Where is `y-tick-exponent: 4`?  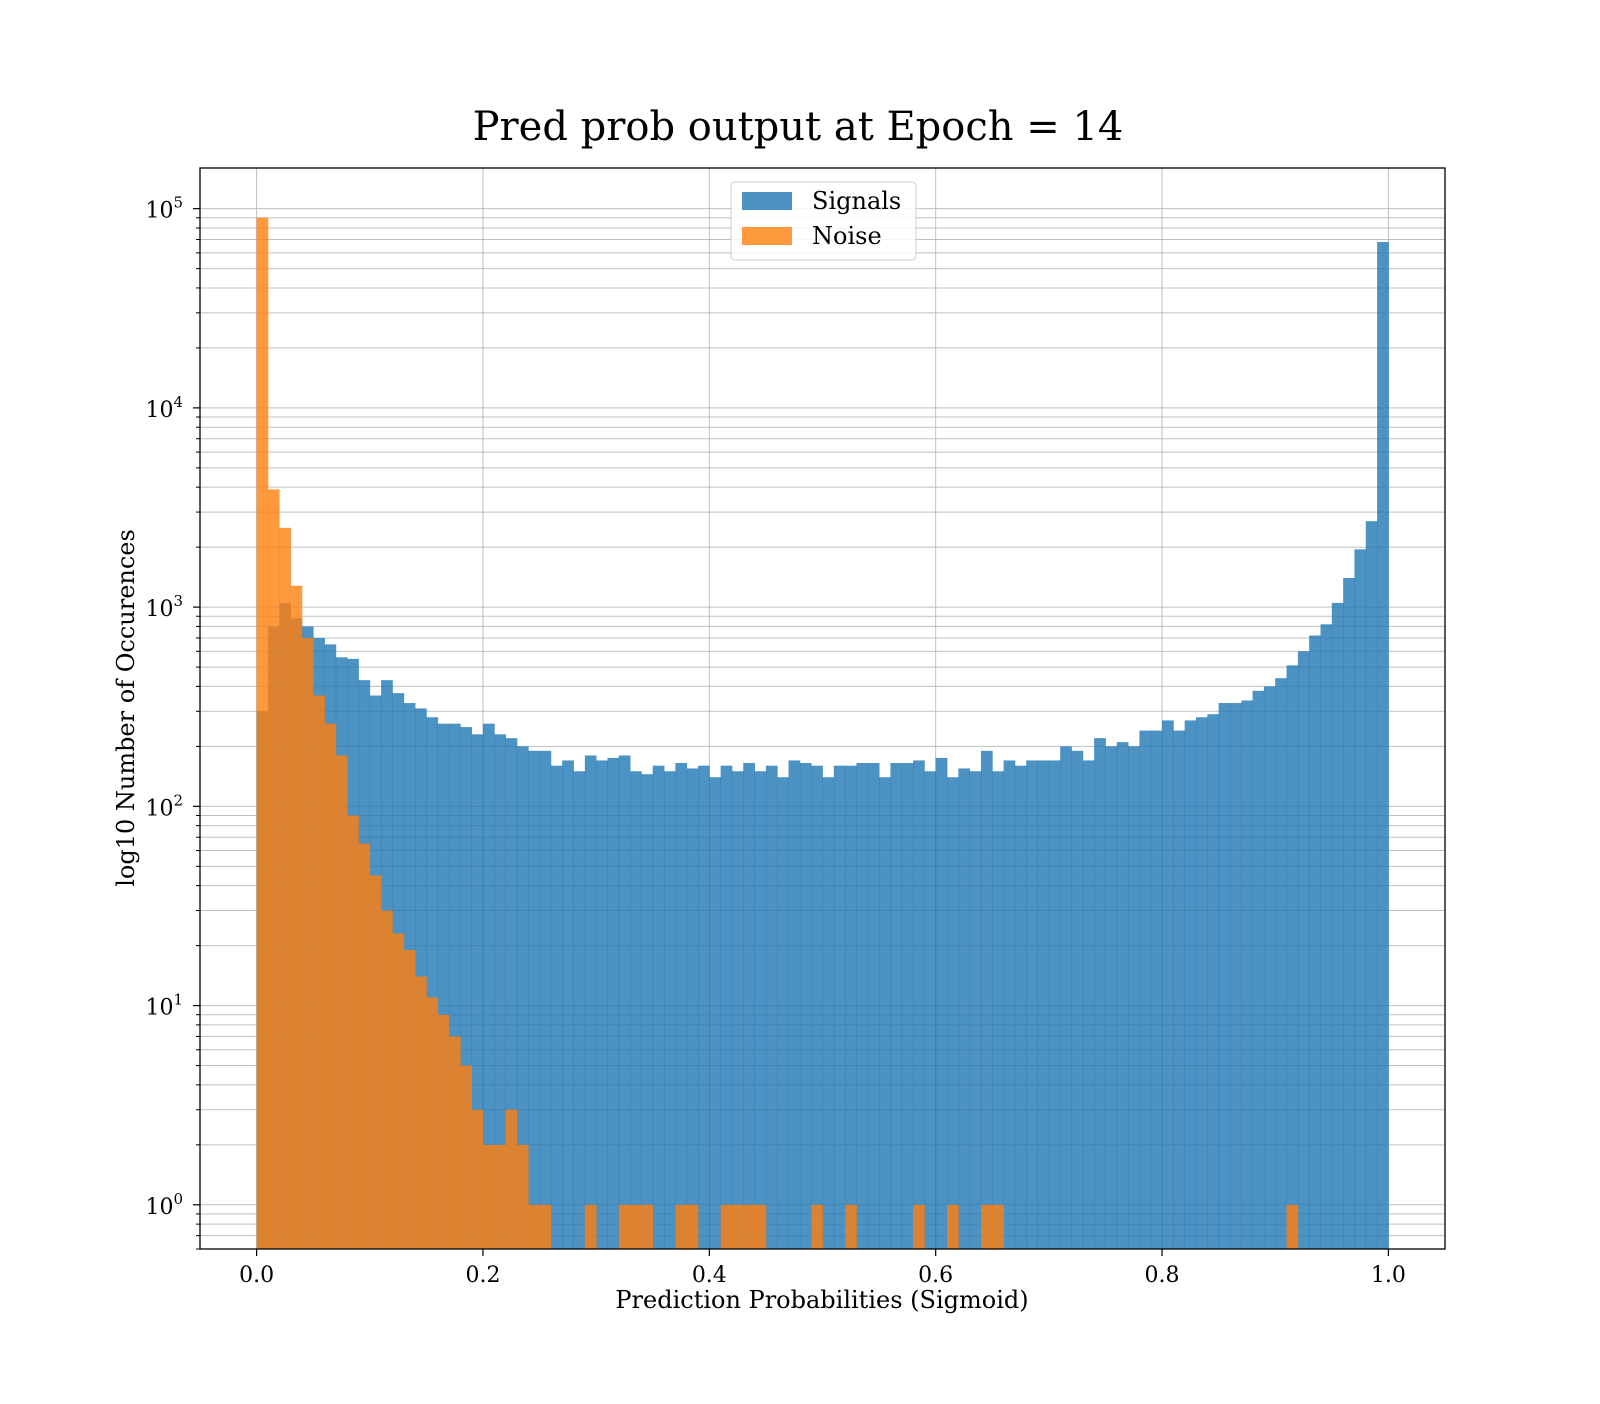 y-tick-exponent: 4 is located at coordinates (178, 402).